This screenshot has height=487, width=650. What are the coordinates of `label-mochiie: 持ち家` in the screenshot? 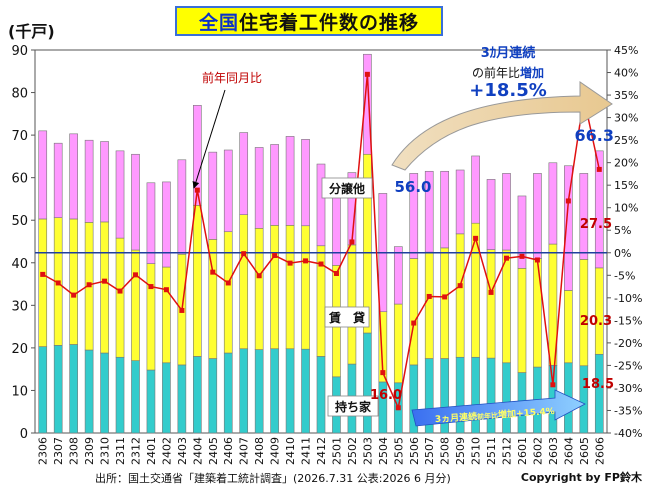 It's located at (353, 406).